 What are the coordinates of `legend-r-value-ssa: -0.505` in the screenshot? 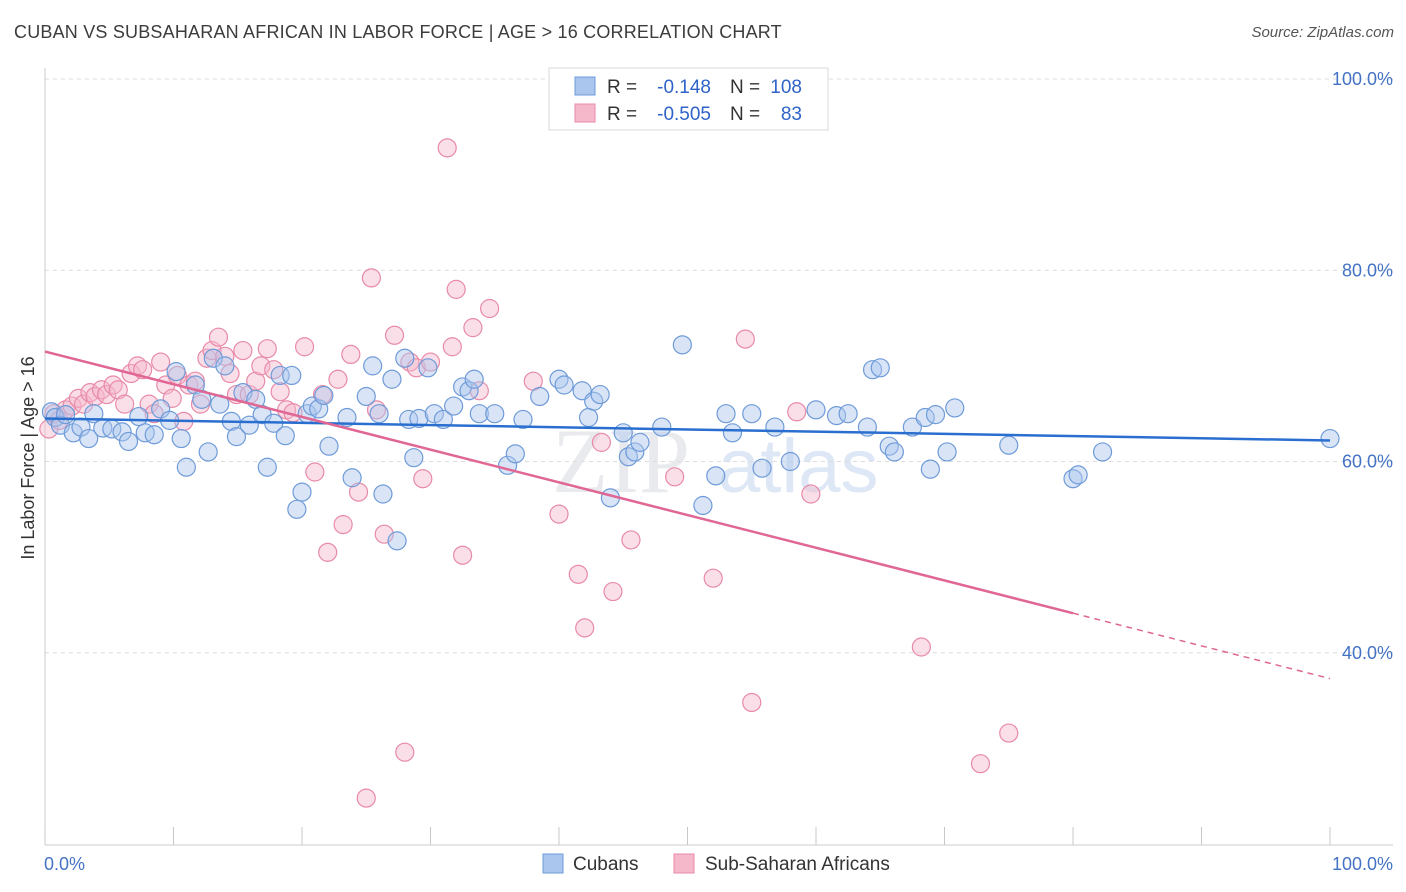 It's located at (684, 114).